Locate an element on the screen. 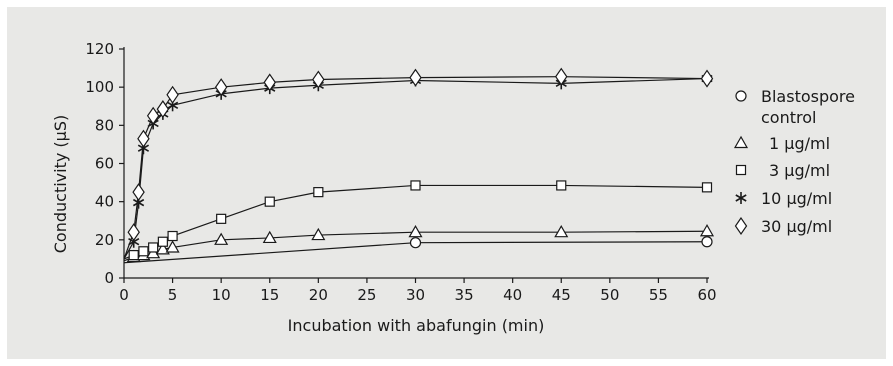 The height and width of the screenshot is (366, 893). legend-marker-3-ug-ml is located at coordinates (741, 170).